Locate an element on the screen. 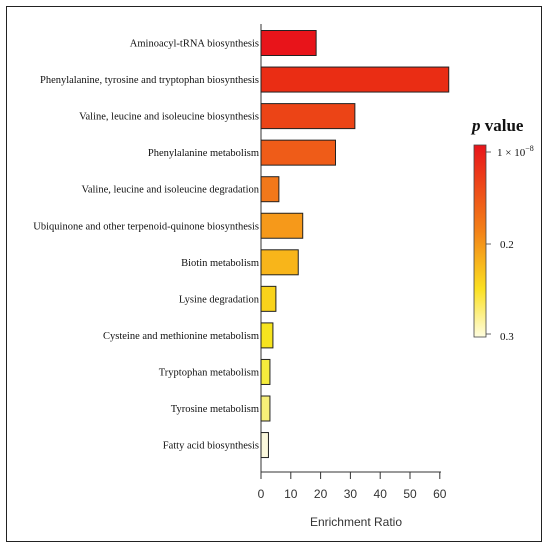 Image resolution: width=550 pixels, height=550 pixels. x-tick-label: 40 is located at coordinates (381, 494).